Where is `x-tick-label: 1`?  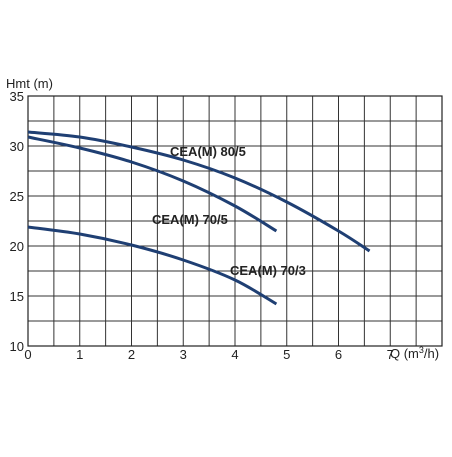 x-tick-label: 1 is located at coordinates (79, 354).